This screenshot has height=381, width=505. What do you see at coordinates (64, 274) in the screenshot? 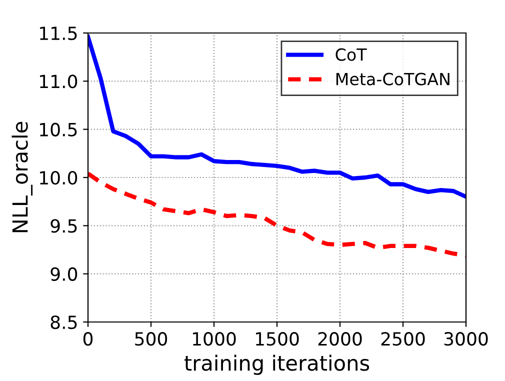
I see `y-tick-label: 9.0` at bounding box center [64, 274].